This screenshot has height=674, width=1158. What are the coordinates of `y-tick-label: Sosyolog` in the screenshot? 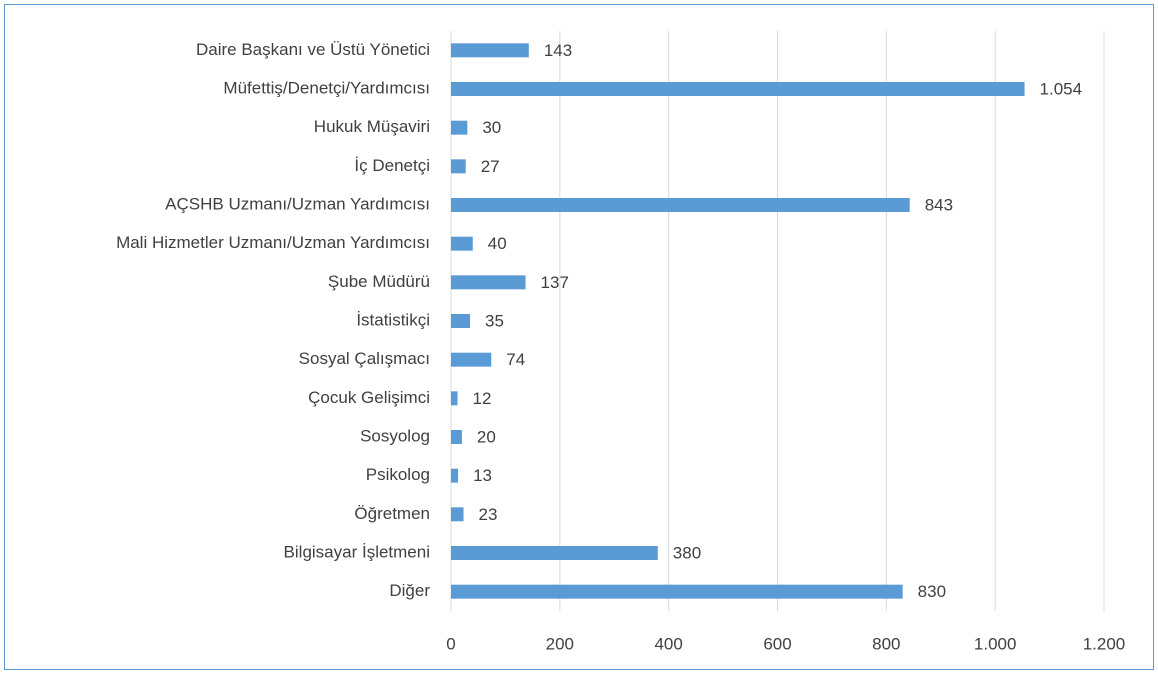 It's located at (395, 435).